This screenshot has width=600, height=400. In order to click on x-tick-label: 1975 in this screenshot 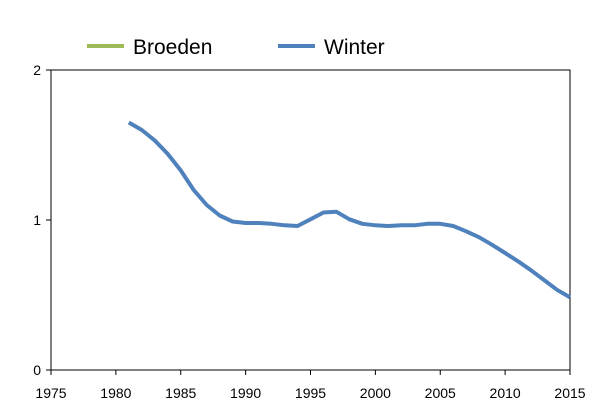, I will do `click(50, 392)`.